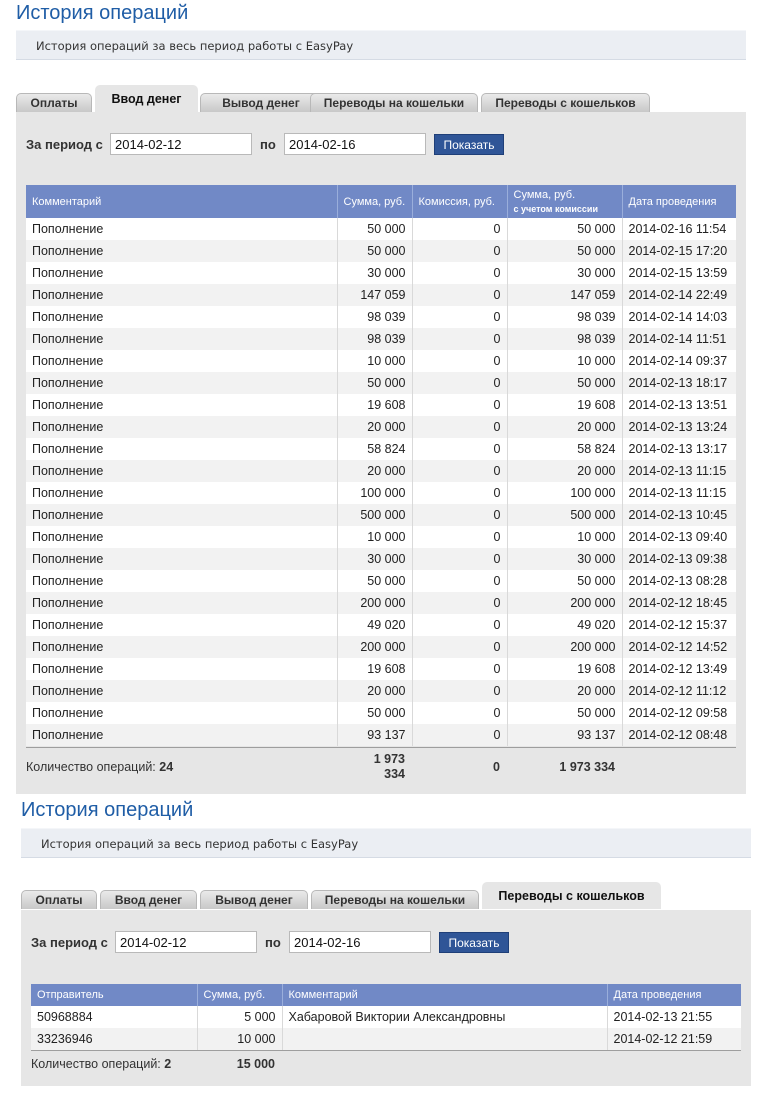  I want to click on table-row: Пополнение 50 000 0 50 000 2014-02-13 18:17, so click(381, 383).